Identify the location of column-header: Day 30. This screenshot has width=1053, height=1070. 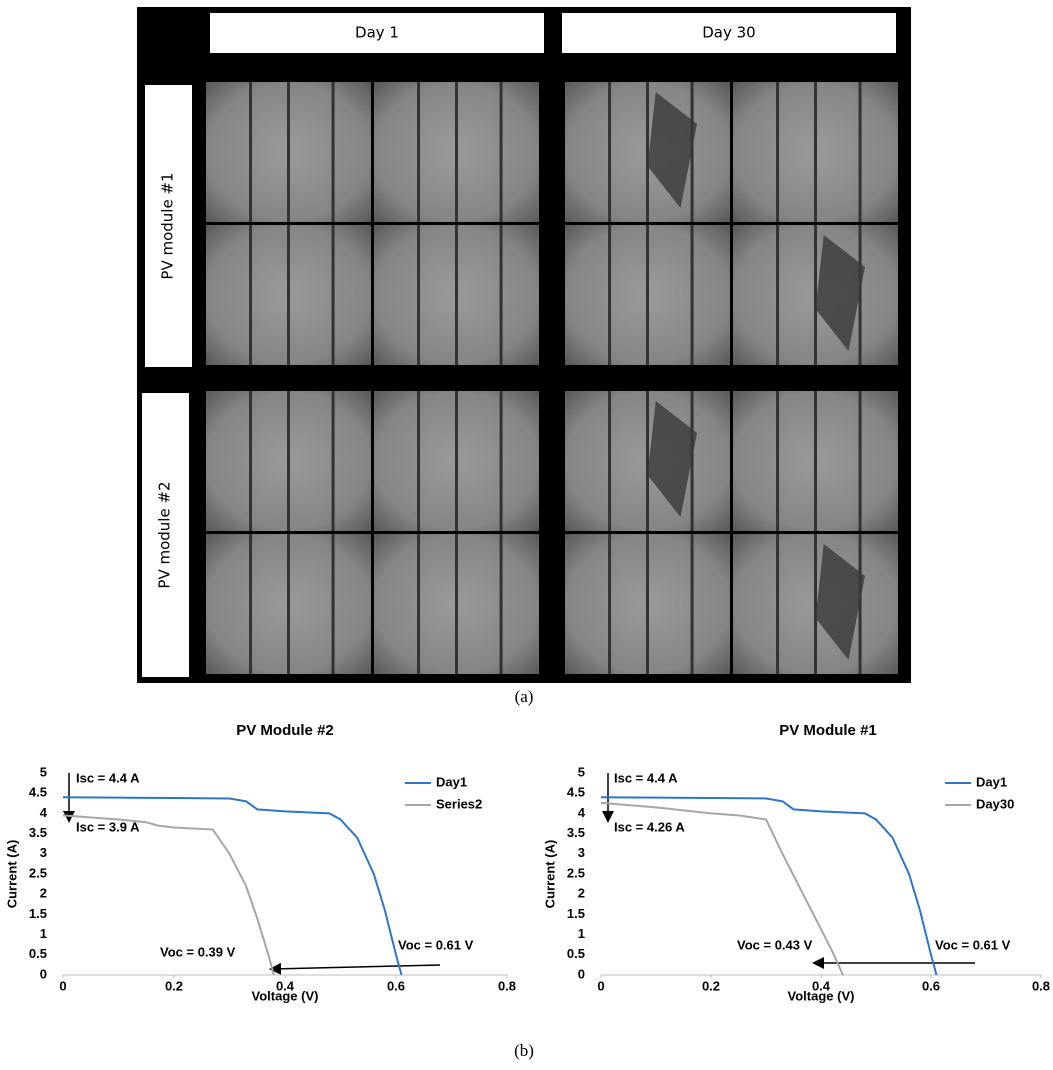
(728, 33).